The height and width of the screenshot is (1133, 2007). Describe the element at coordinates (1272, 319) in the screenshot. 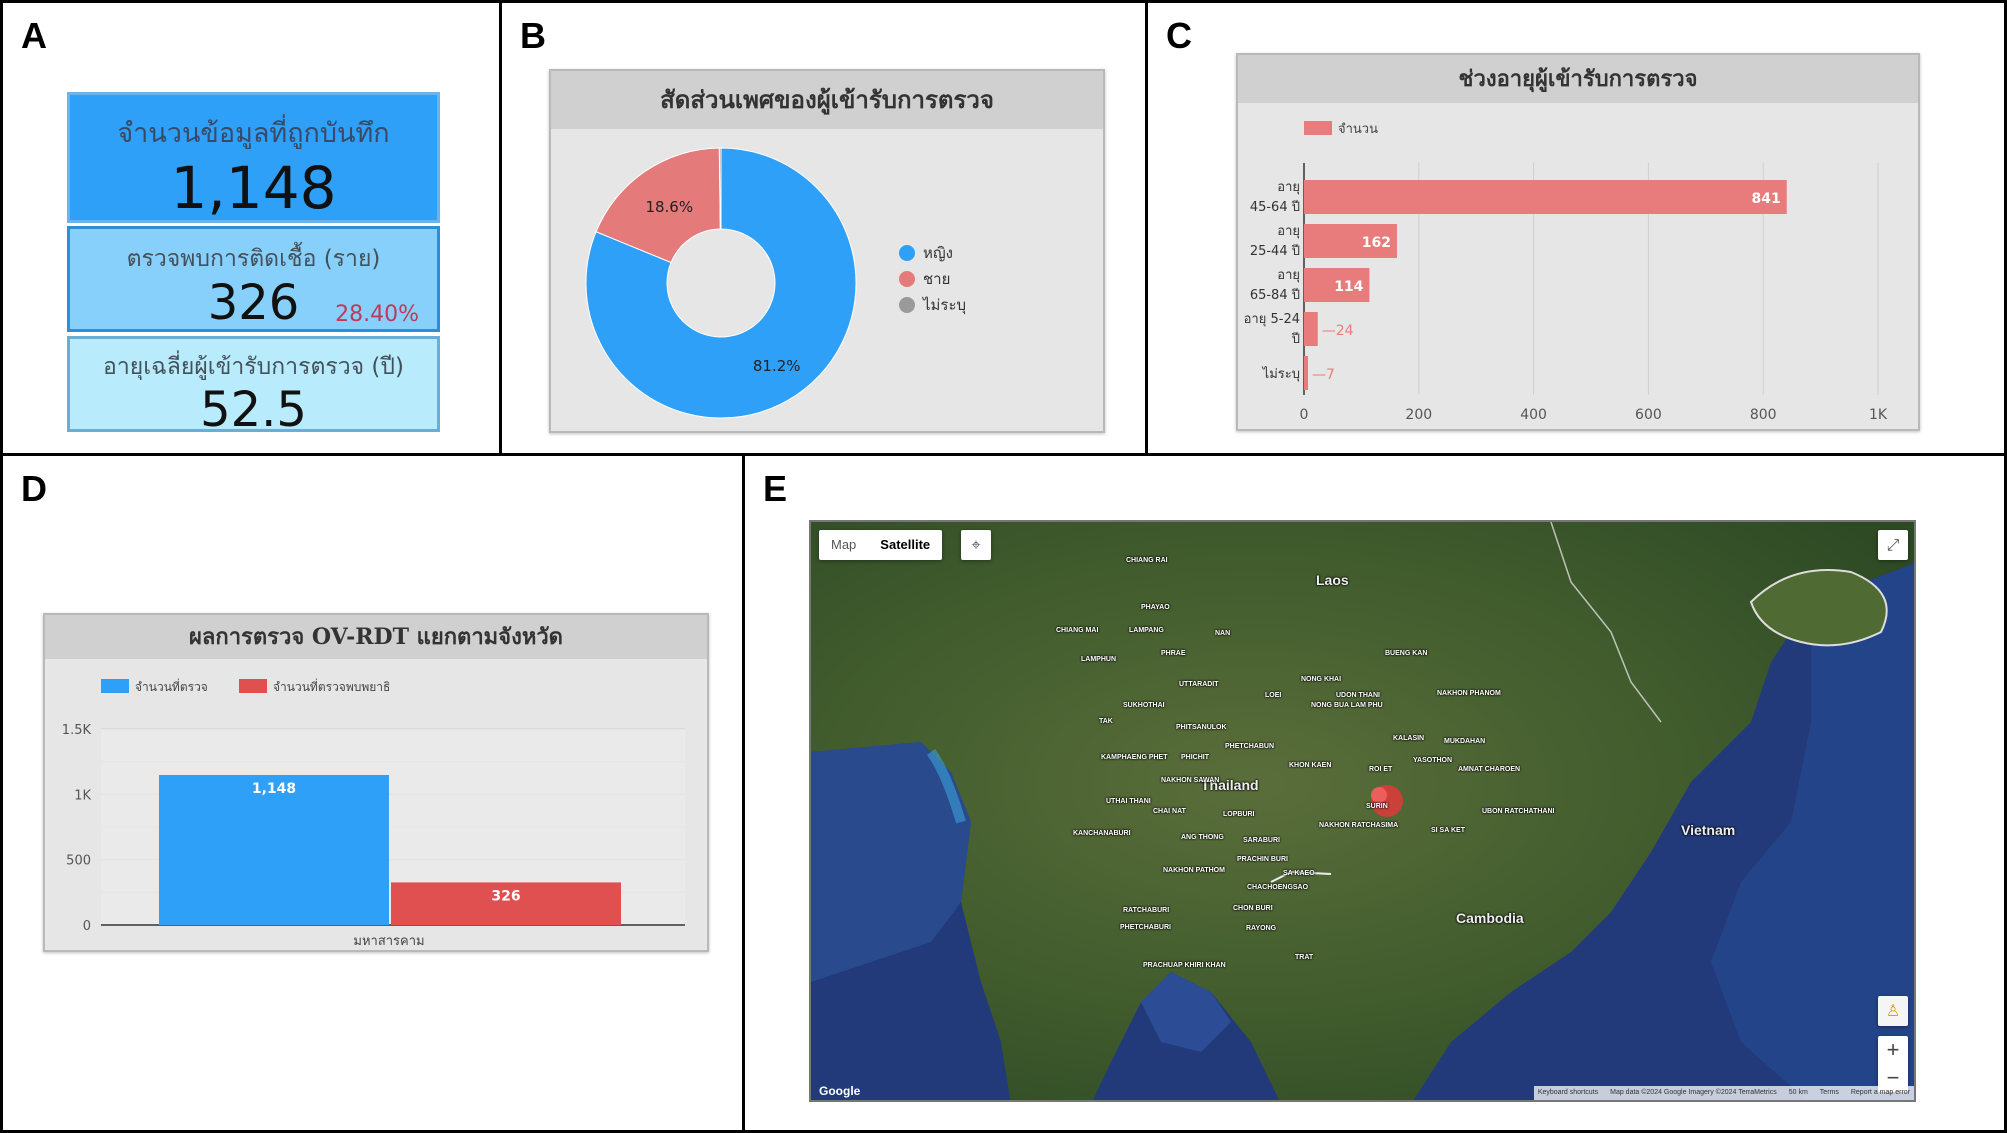

I see `age-category-label-3-0: อายุ 5-24` at that location.